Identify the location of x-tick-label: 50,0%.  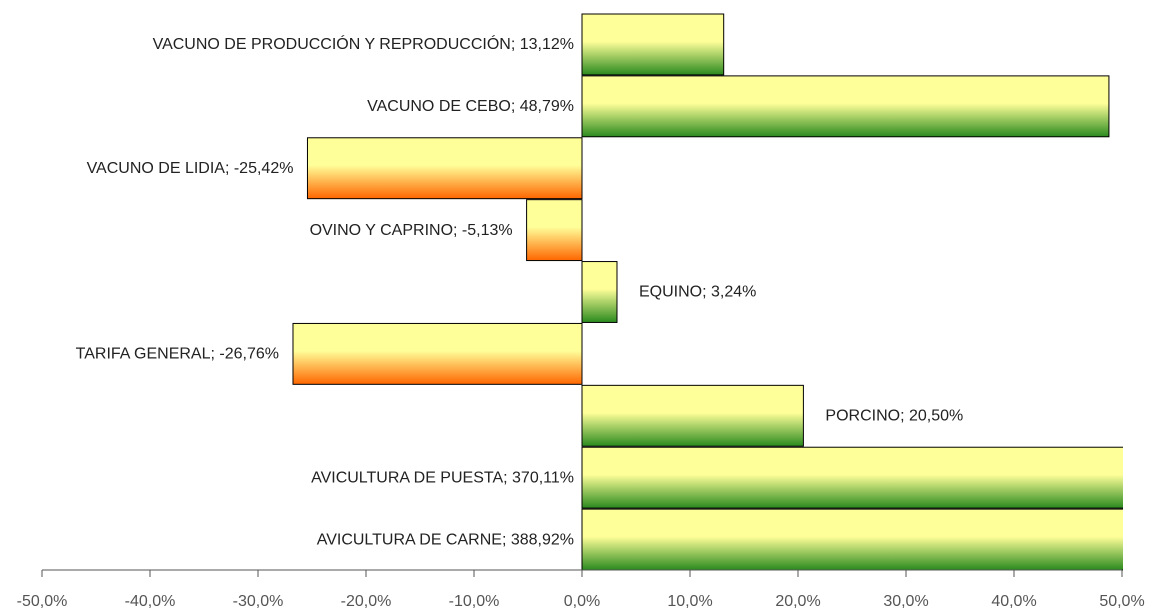
(1121, 601).